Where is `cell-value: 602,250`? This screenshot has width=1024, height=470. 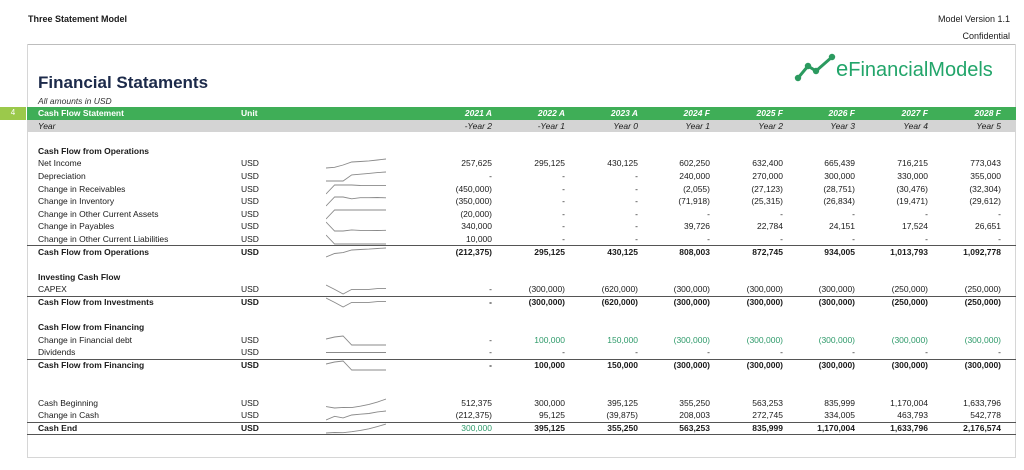
cell-value: 602,250 is located at coordinates (694, 163).